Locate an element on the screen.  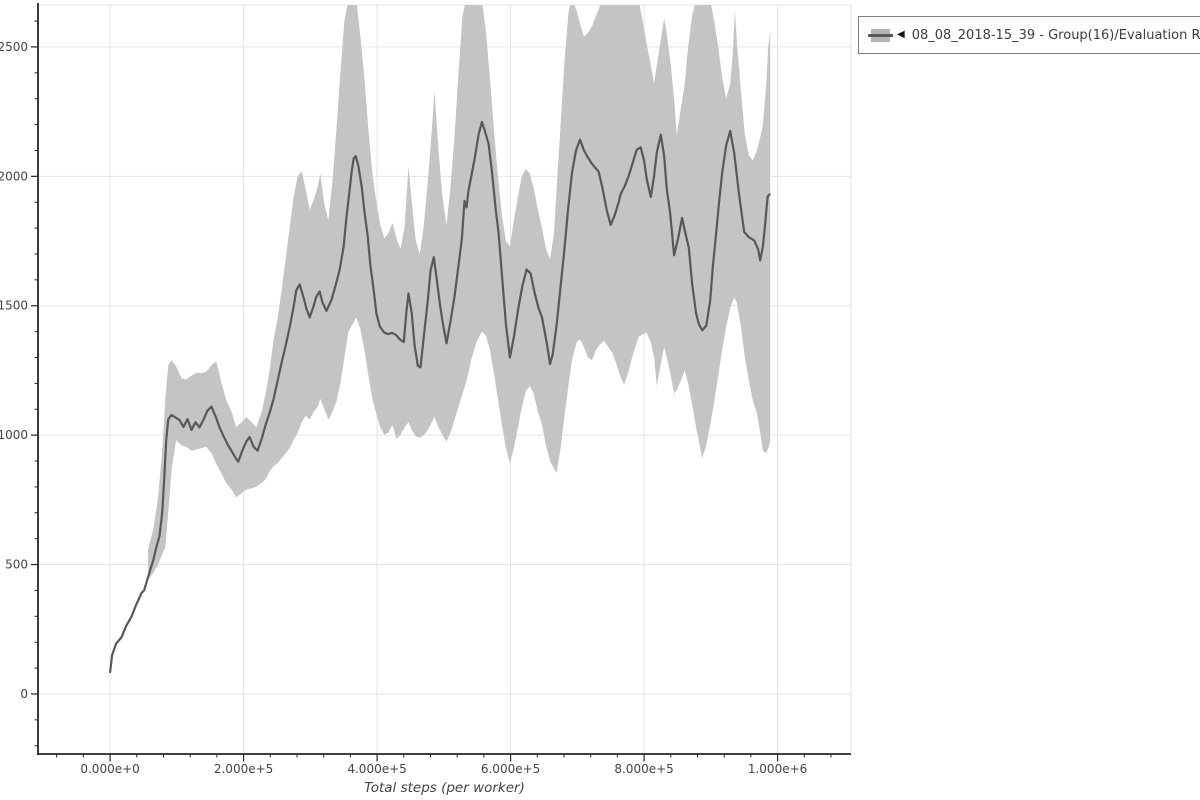
y-tick-label: 2000 is located at coordinates (14, 176).